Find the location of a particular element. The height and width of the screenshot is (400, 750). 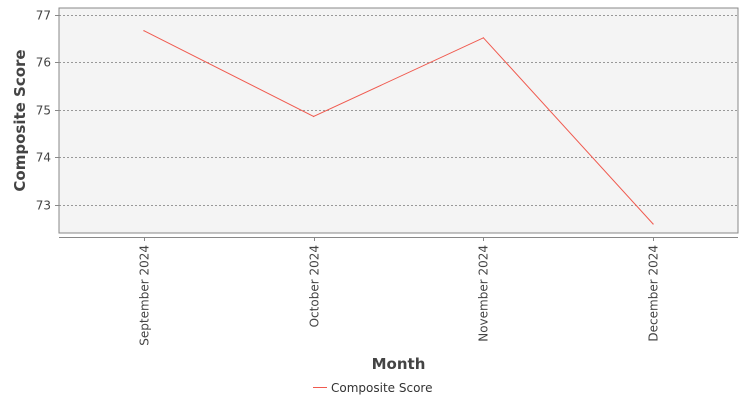

x-tick-label: December 2024 is located at coordinates (654, 293).